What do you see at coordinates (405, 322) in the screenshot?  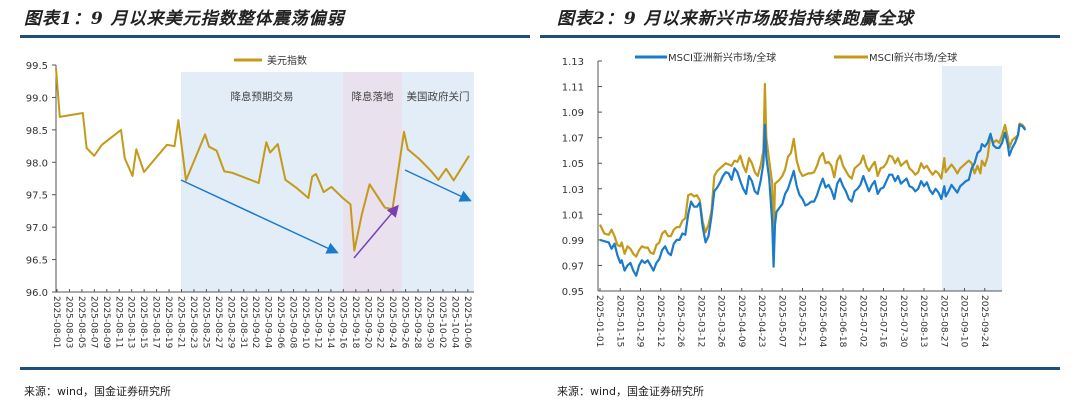 I see `x-tick-label: 2025-09-26` at bounding box center [405, 322].